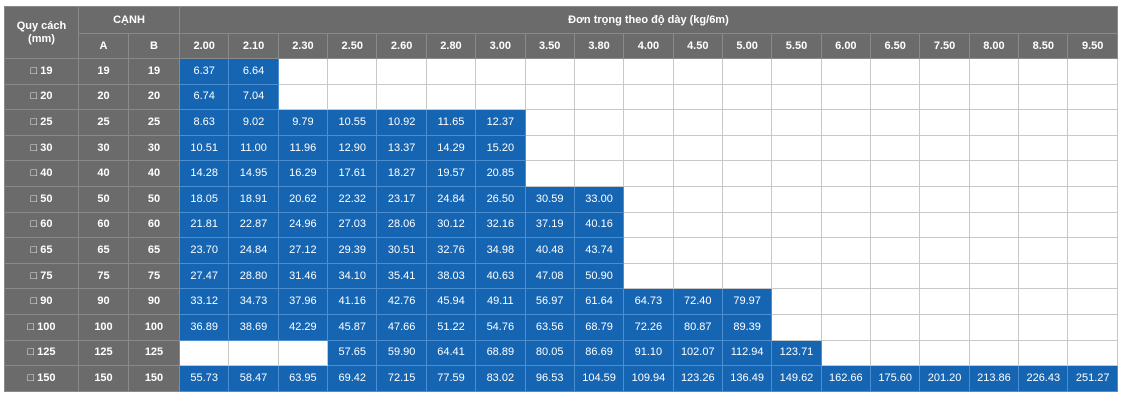 Image resolution: width=1123 pixels, height=404 pixels. Describe the element at coordinates (41, 122) in the screenshot. I see `row-spec-label: □ 25` at that location.